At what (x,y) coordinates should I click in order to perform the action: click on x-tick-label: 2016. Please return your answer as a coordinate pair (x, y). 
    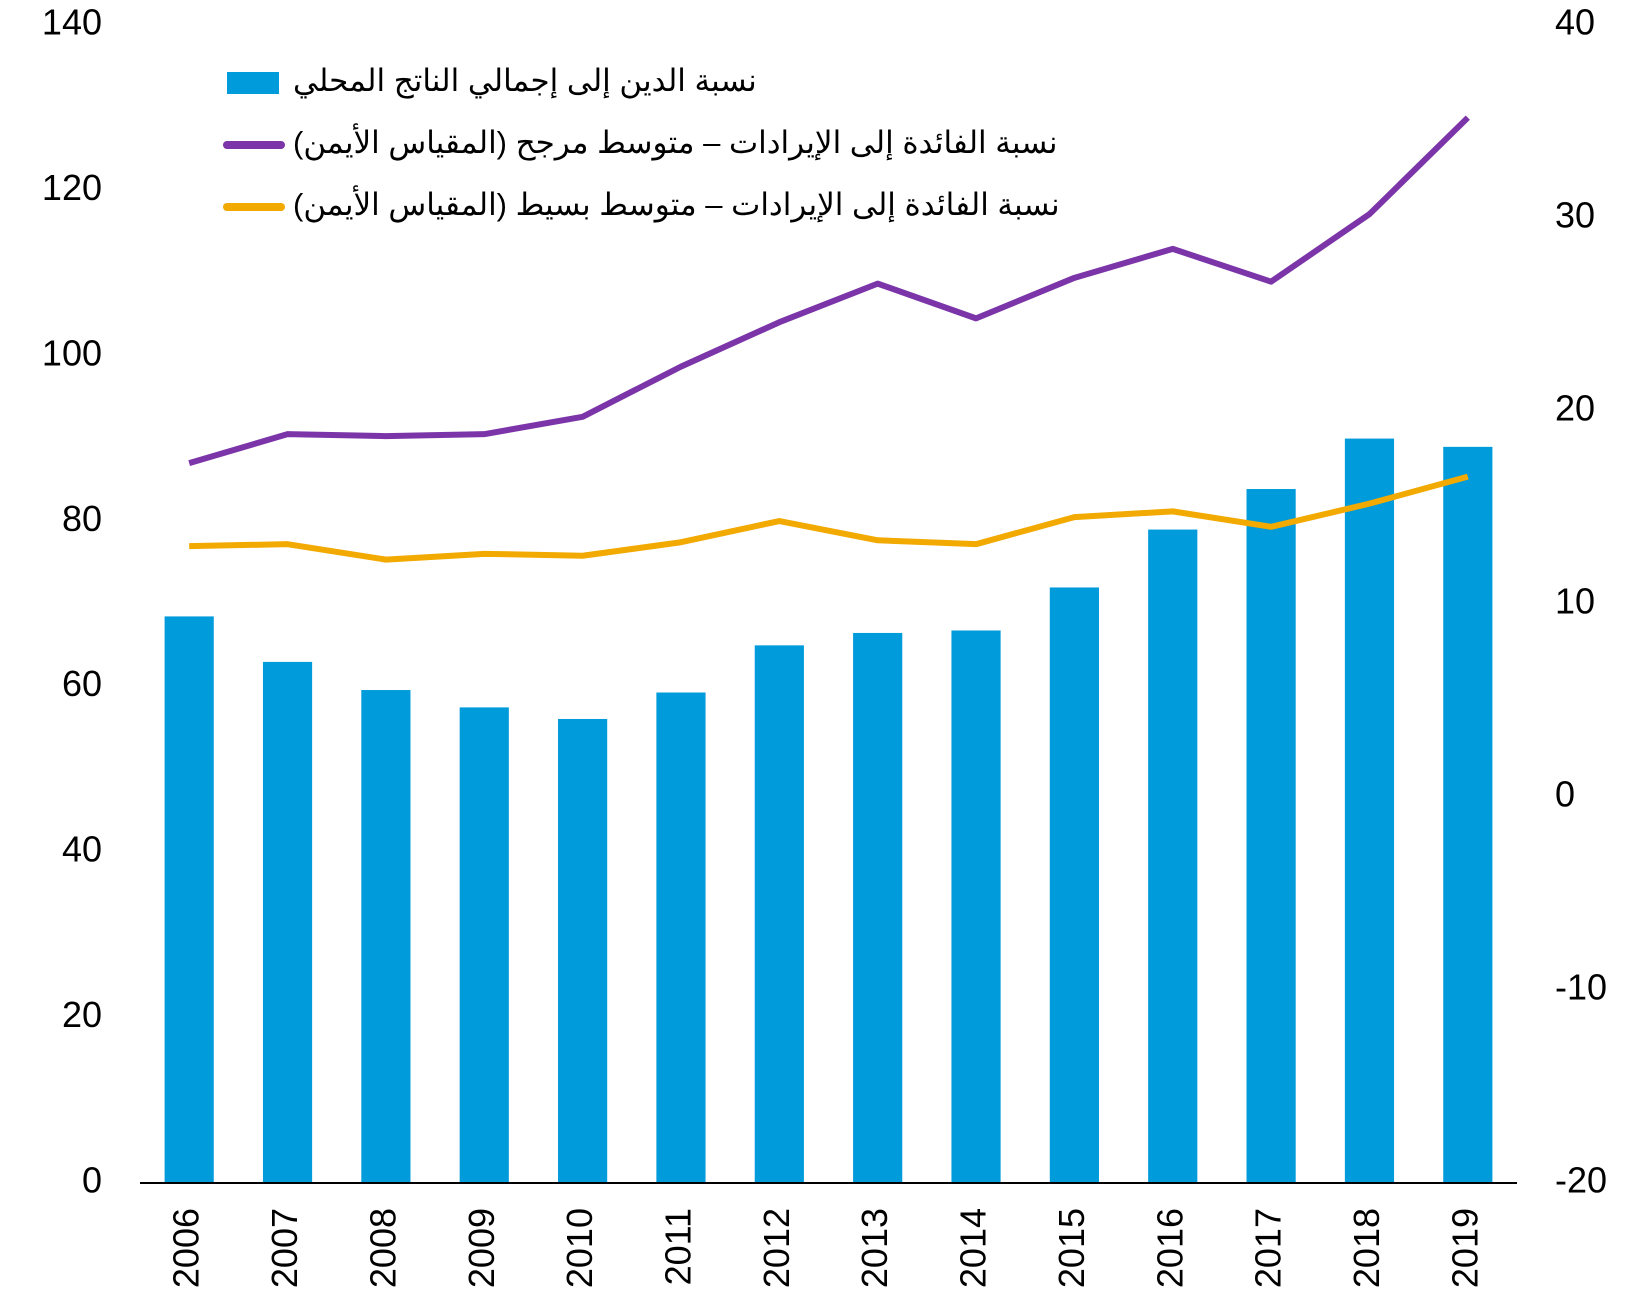
    Looking at the image, I should click on (1169, 1248).